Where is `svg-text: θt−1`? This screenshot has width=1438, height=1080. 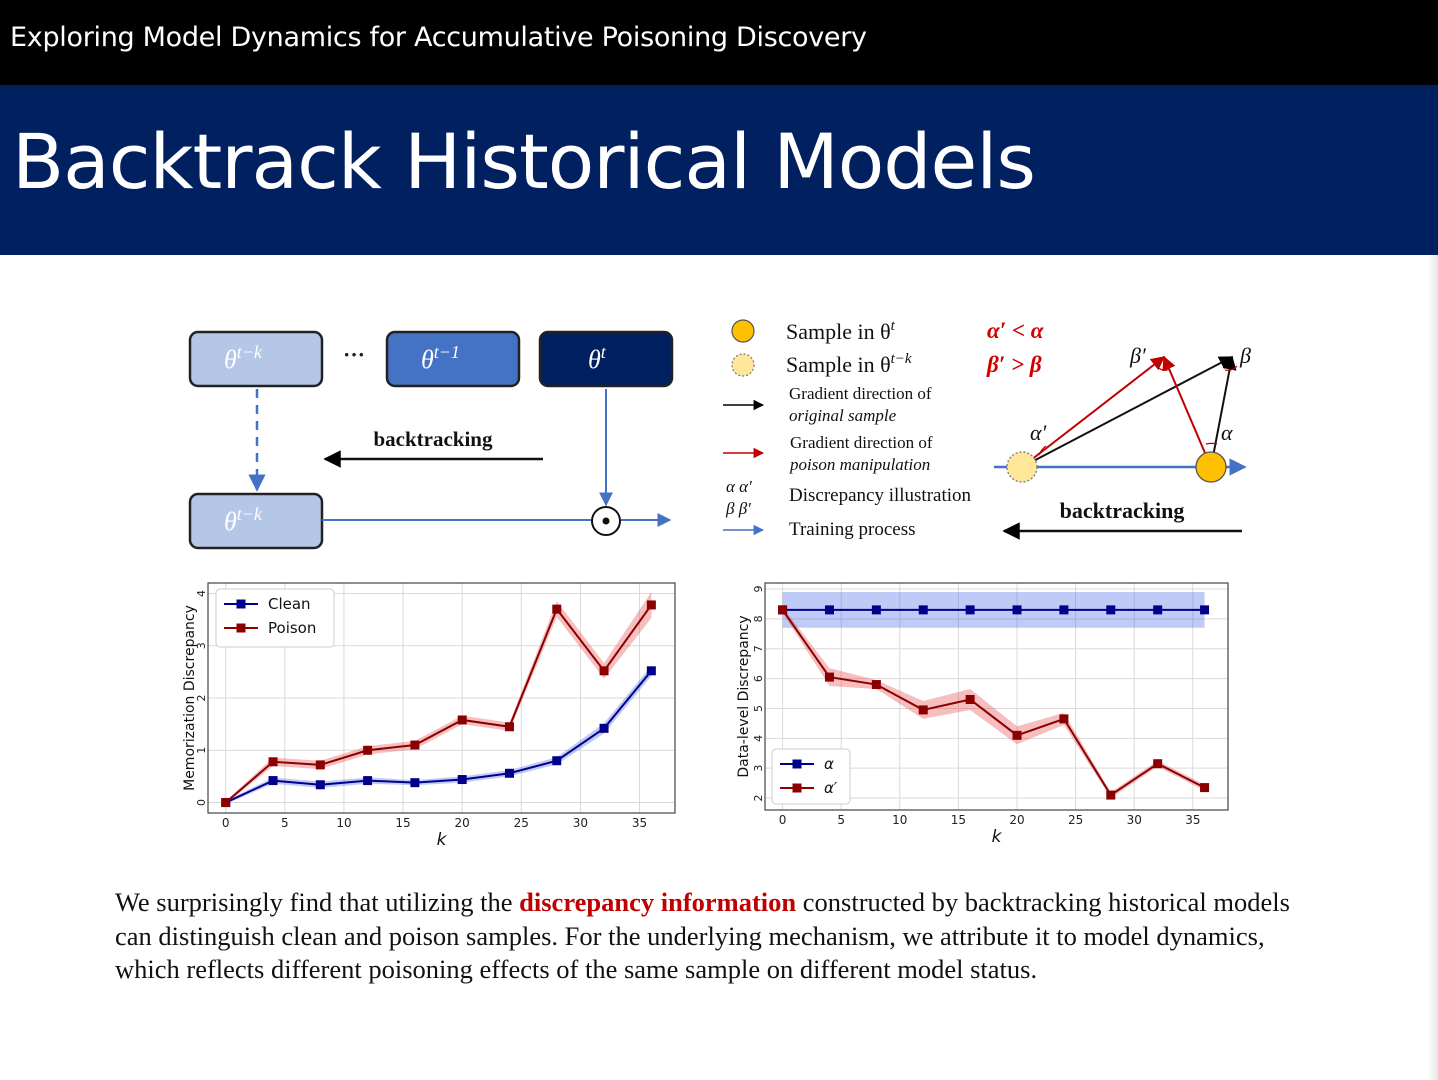 svg-text: θt−1 is located at coordinates (440, 358).